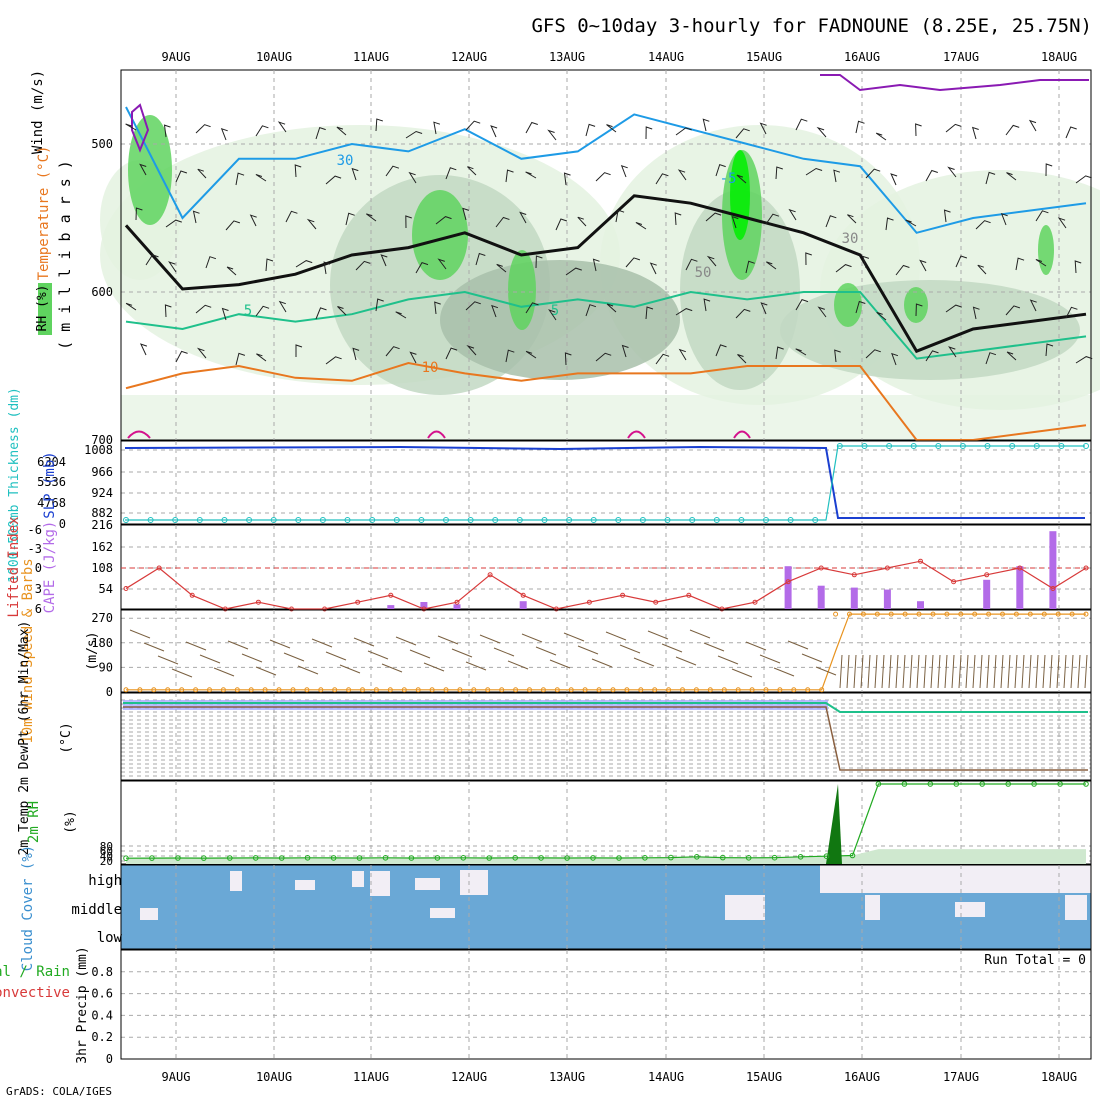 This screenshot has height=1100, width=1100. Describe the element at coordinates (1035, 960) in the screenshot. I see `run-total-label: Run Total = 0` at that location.